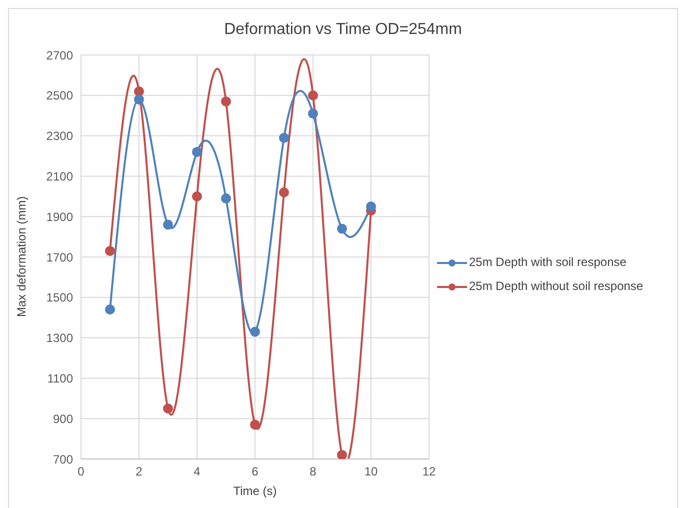 The height and width of the screenshot is (508, 687). I want to click on y-tick-label: 1900, so click(60, 217).